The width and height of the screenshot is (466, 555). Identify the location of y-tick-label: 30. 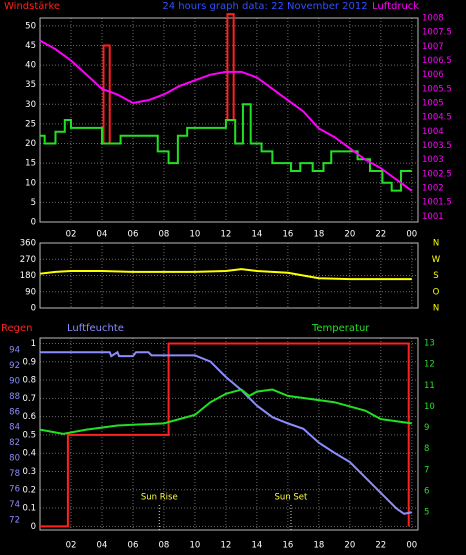
(30, 105).